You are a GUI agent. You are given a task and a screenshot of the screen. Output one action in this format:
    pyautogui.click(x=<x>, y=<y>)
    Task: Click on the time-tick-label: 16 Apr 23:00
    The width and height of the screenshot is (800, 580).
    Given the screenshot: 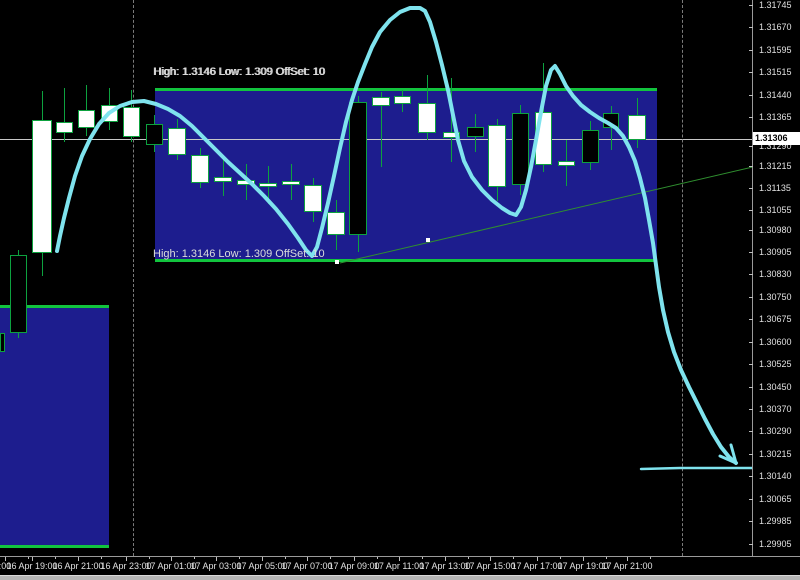 What is the action you would take?
    pyautogui.click(x=126, y=566)
    